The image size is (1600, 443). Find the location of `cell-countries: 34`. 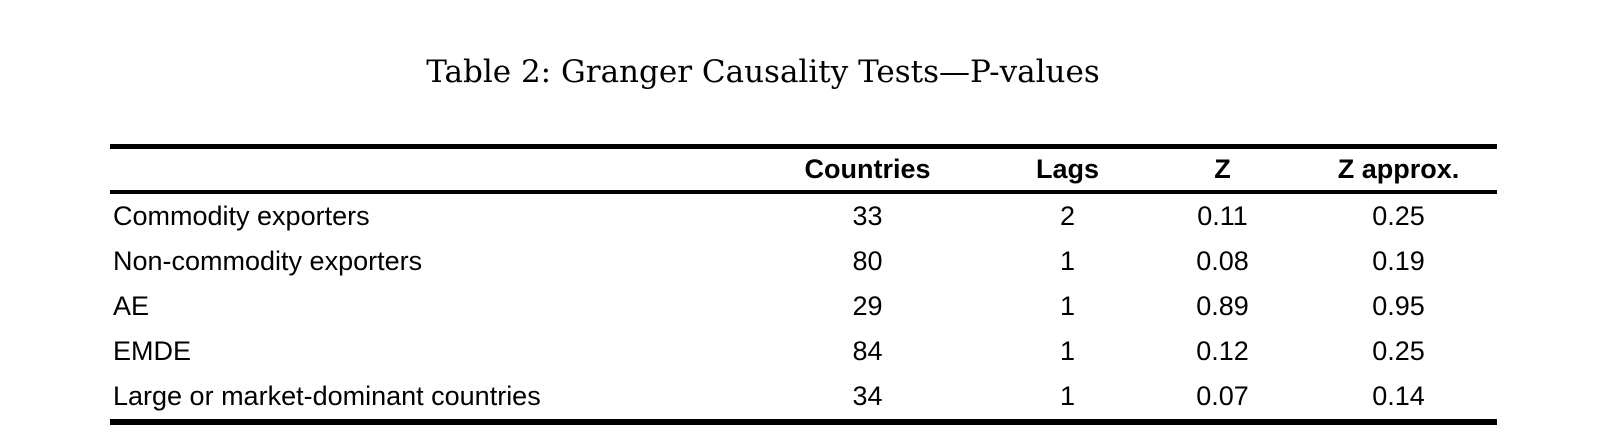

cell-countries: 34 is located at coordinates (867, 396).